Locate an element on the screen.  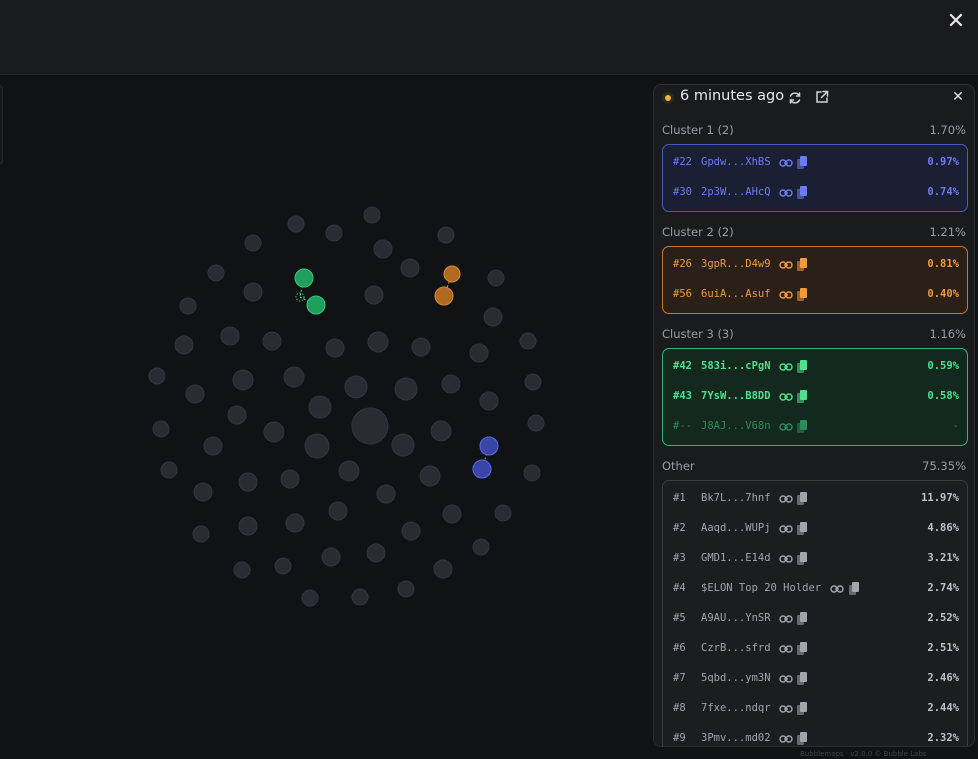
holder-address: Aaqd...WUPj is located at coordinates (736, 528).